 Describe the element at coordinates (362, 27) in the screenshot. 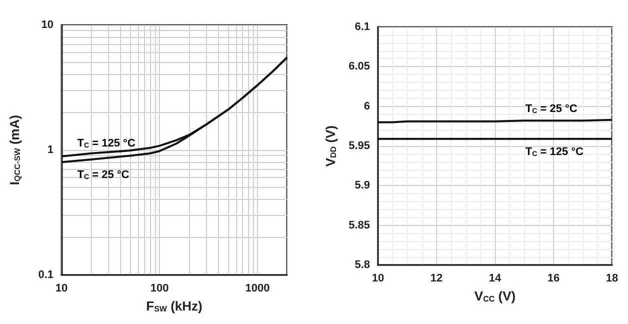

I see `y-tick-label: 6.1` at that location.